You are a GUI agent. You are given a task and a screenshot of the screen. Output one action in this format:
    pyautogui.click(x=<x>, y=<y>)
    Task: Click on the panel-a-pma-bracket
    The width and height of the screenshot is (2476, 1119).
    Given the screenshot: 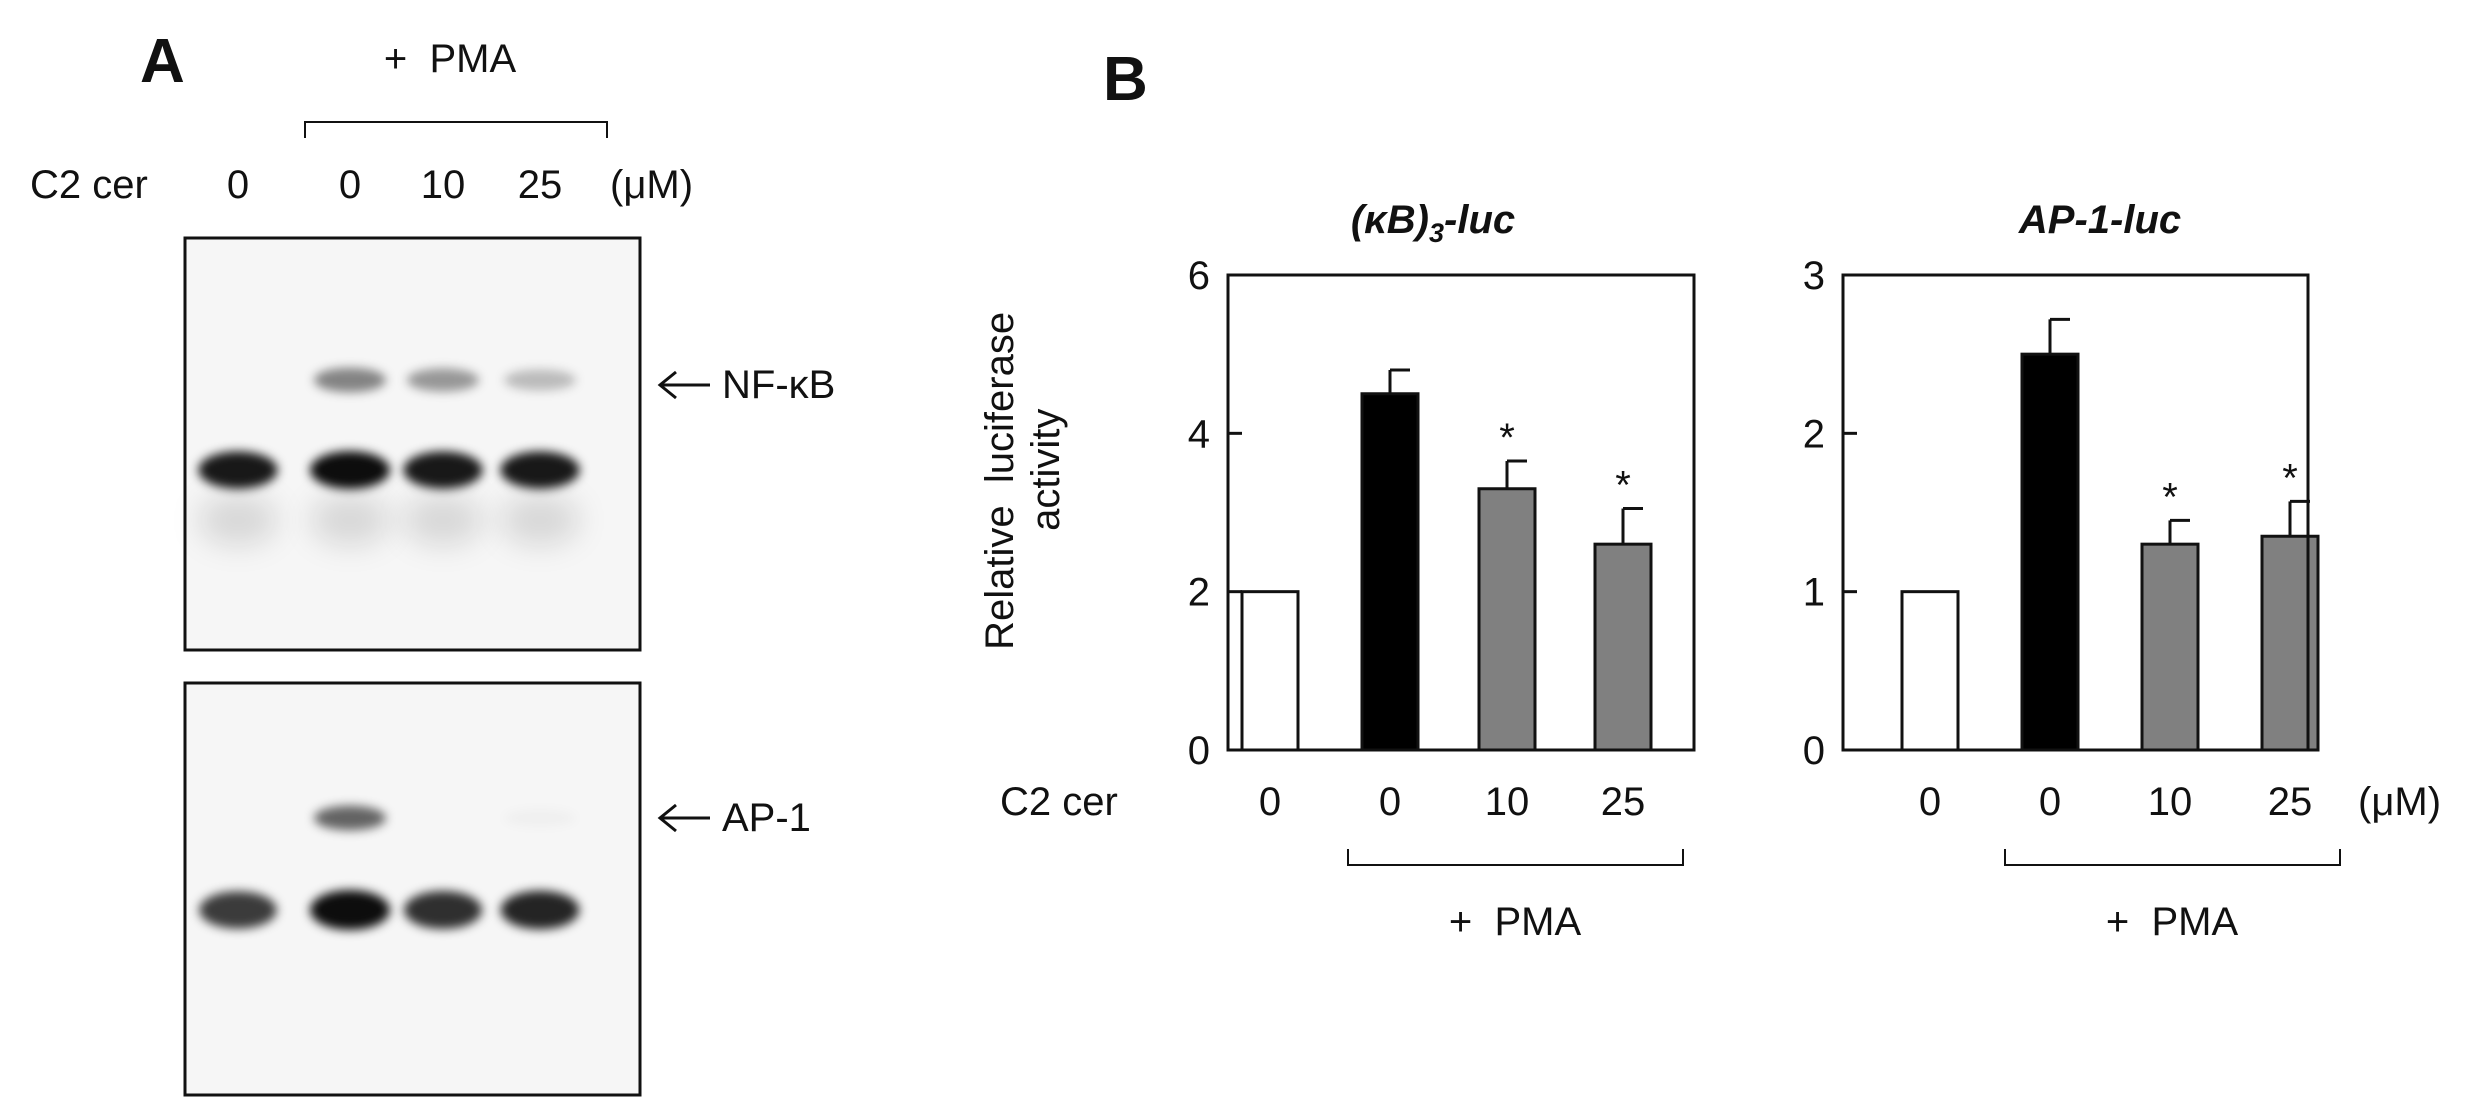 What is the action you would take?
    pyautogui.click(x=456, y=129)
    